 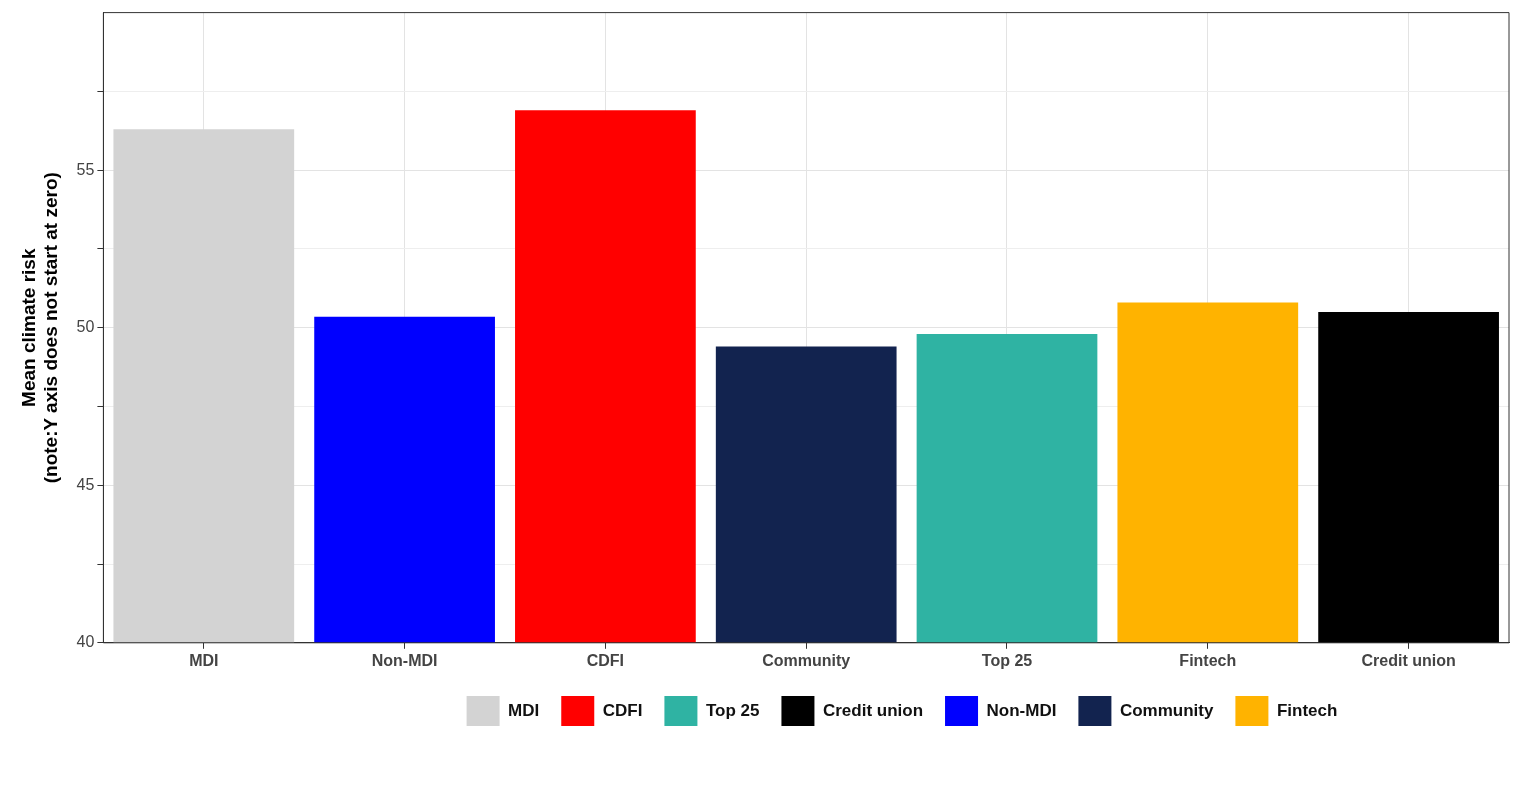 I want to click on x-tick-label: CDFI, so click(x=605, y=660).